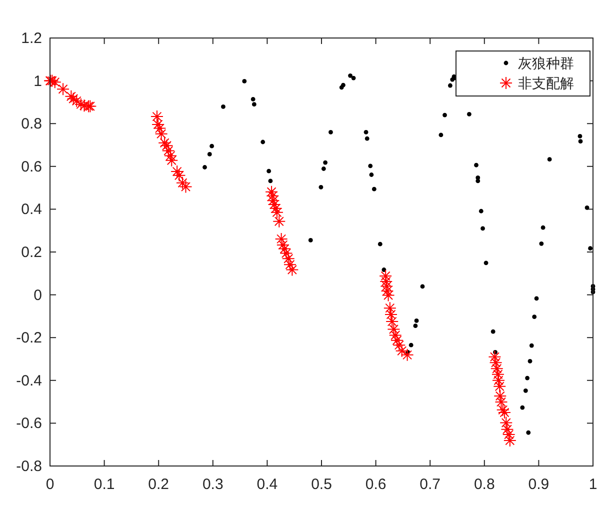  What do you see at coordinates (430, 484) in the screenshot?
I see `x-tick-label: 0.7` at bounding box center [430, 484].